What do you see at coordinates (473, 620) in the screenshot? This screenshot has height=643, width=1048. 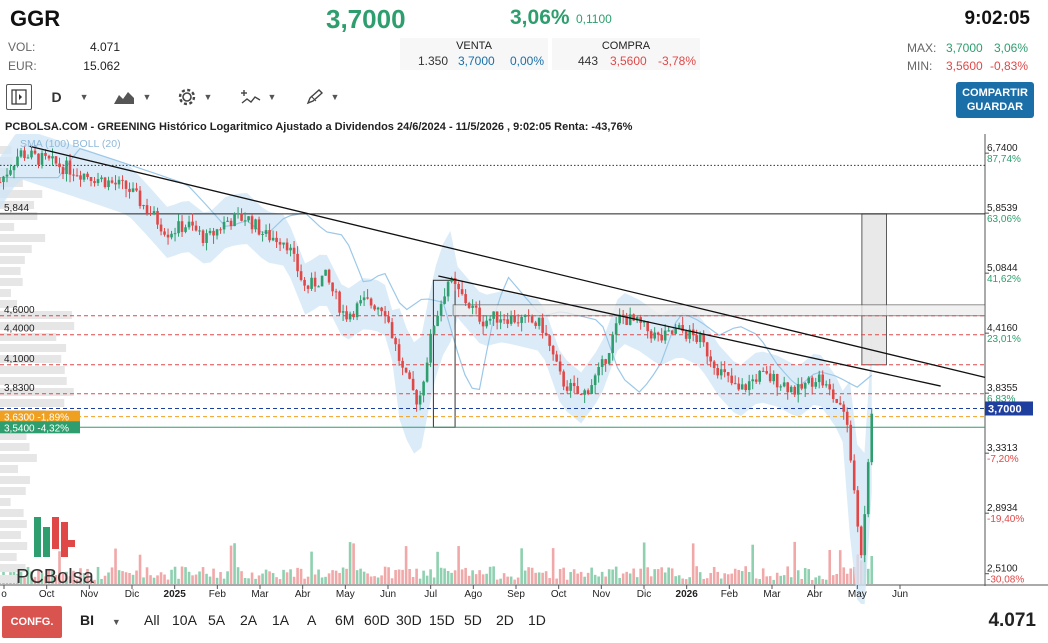 I see `range-button-5d: 5D` at bounding box center [473, 620].